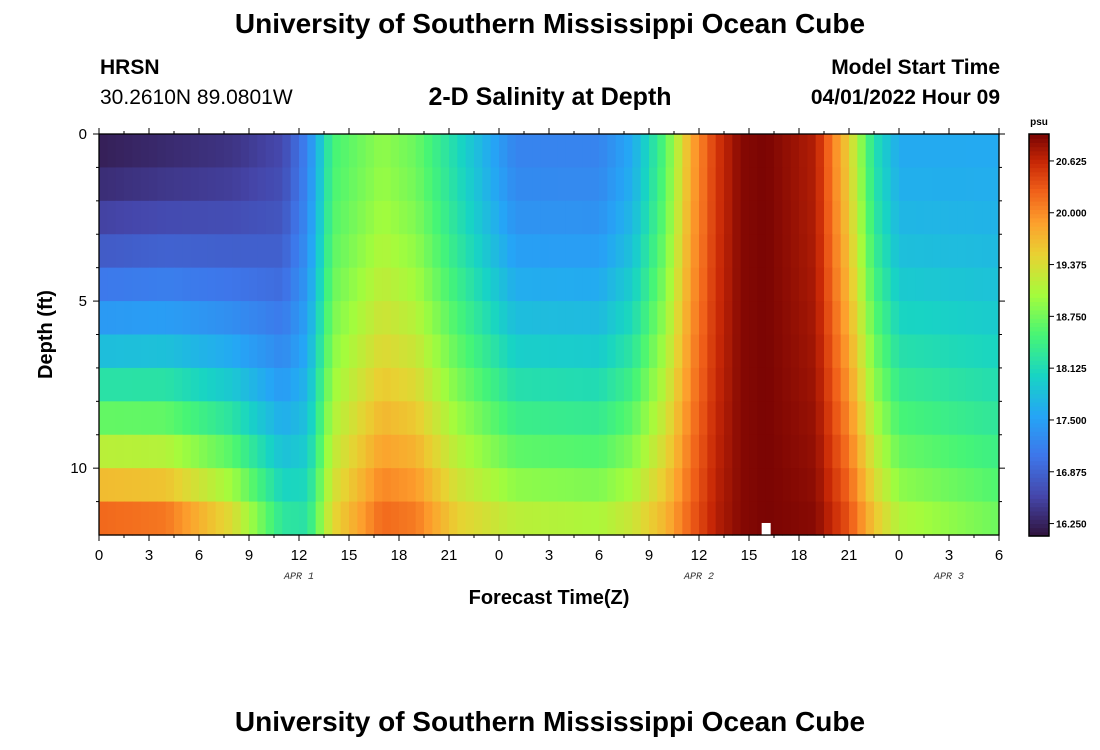  I want to click on missing-data-cell, so click(766, 528).